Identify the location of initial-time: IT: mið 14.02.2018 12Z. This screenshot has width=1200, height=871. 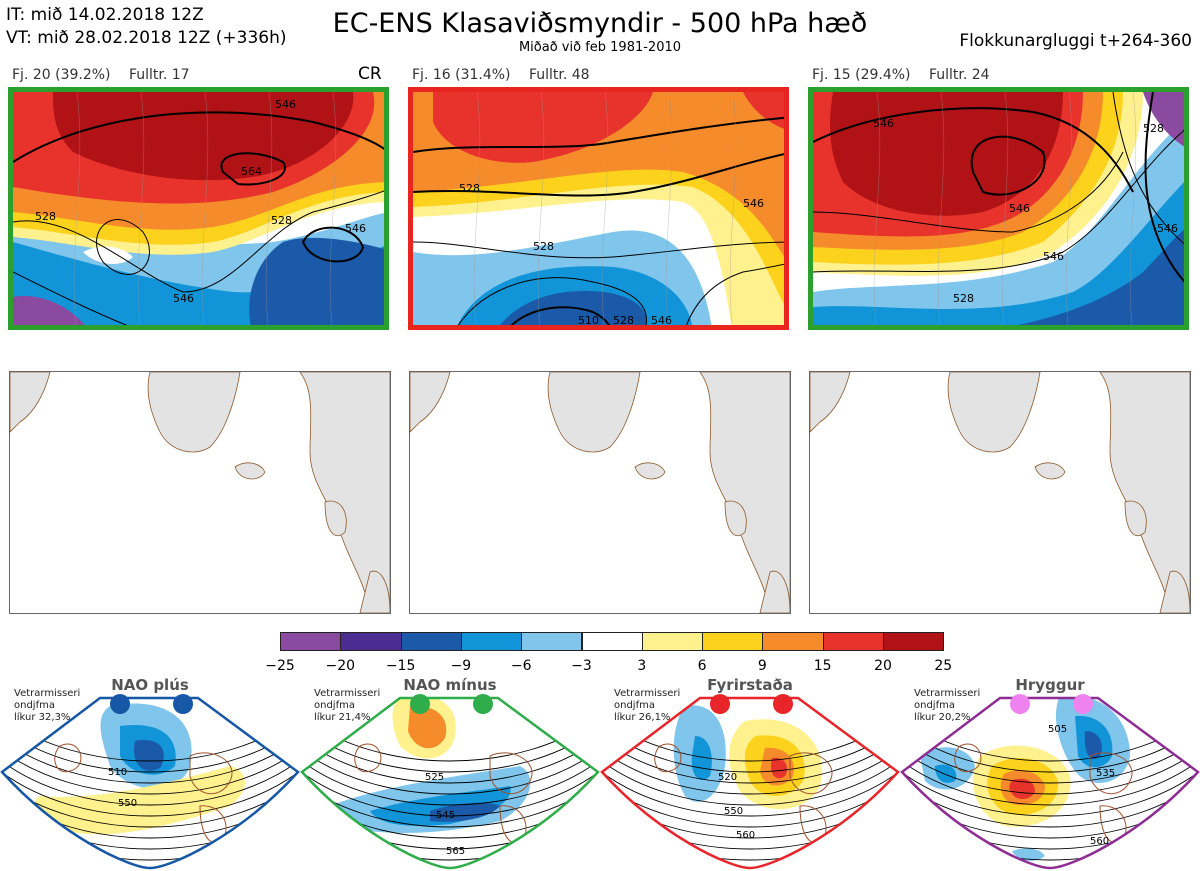
(105, 15).